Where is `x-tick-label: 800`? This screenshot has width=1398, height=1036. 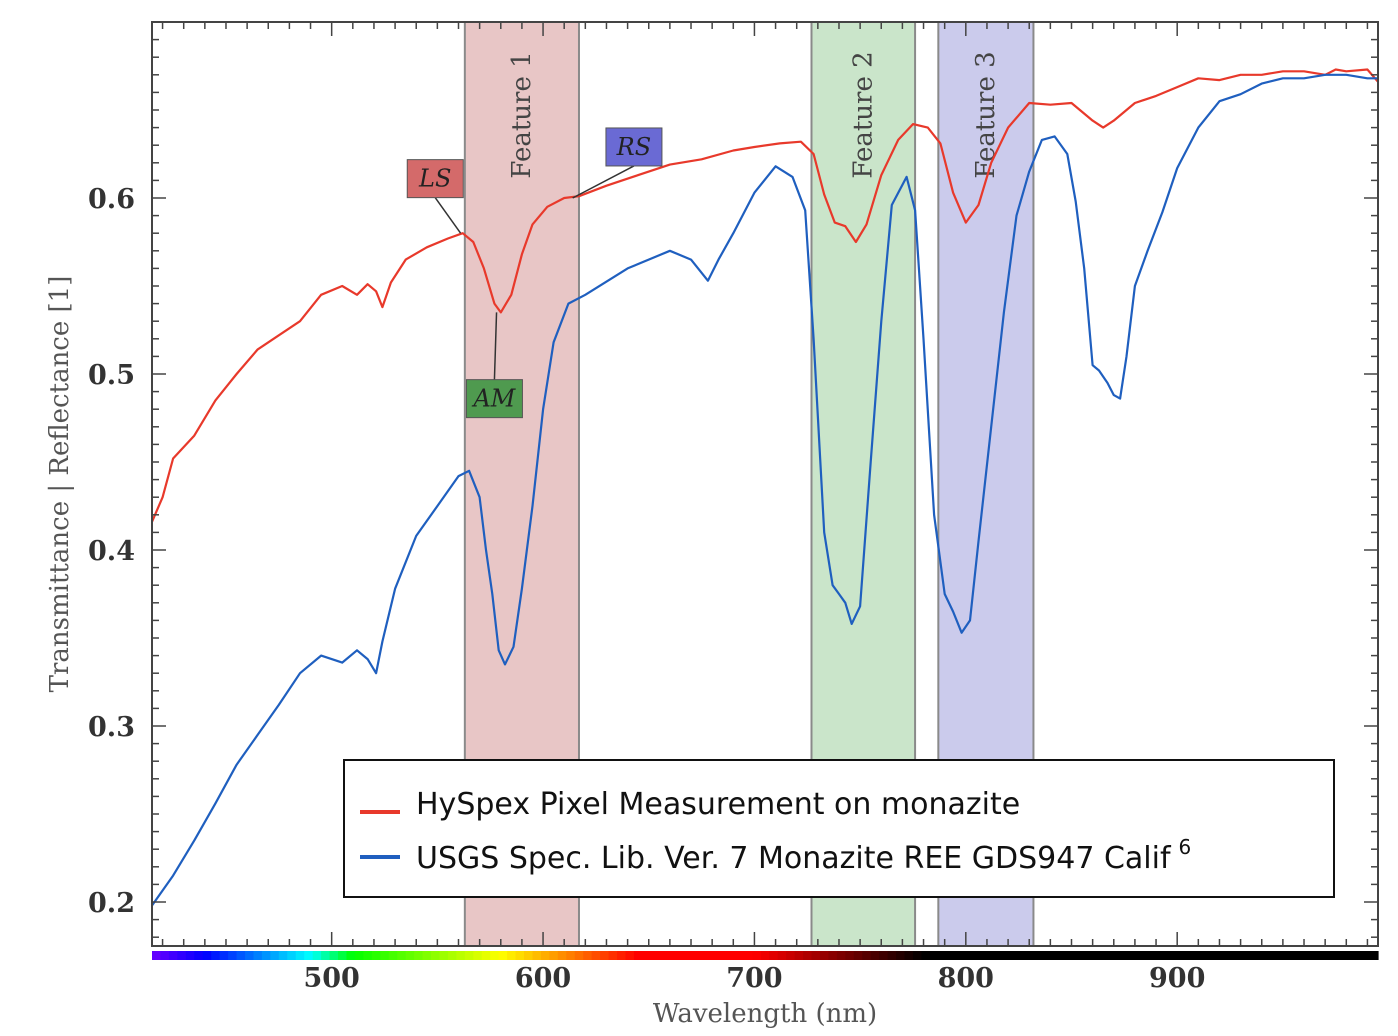 x-tick-label: 800 is located at coordinates (966, 978).